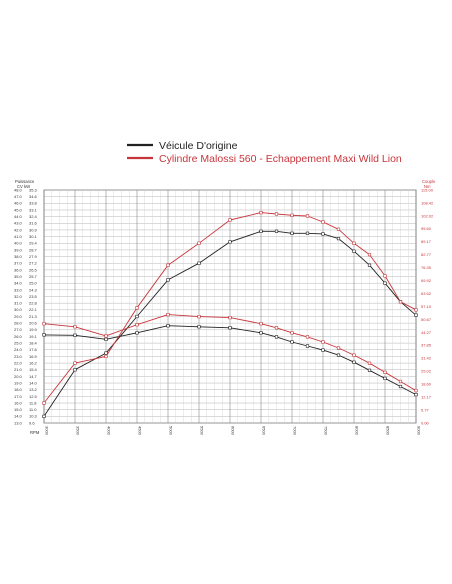 The width and height of the screenshot is (452, 584). What do you see at coordinates (18, 329) in the screenshot?
I see `left-cv-tick-label: 27.0` at bounding box center [18, 329].